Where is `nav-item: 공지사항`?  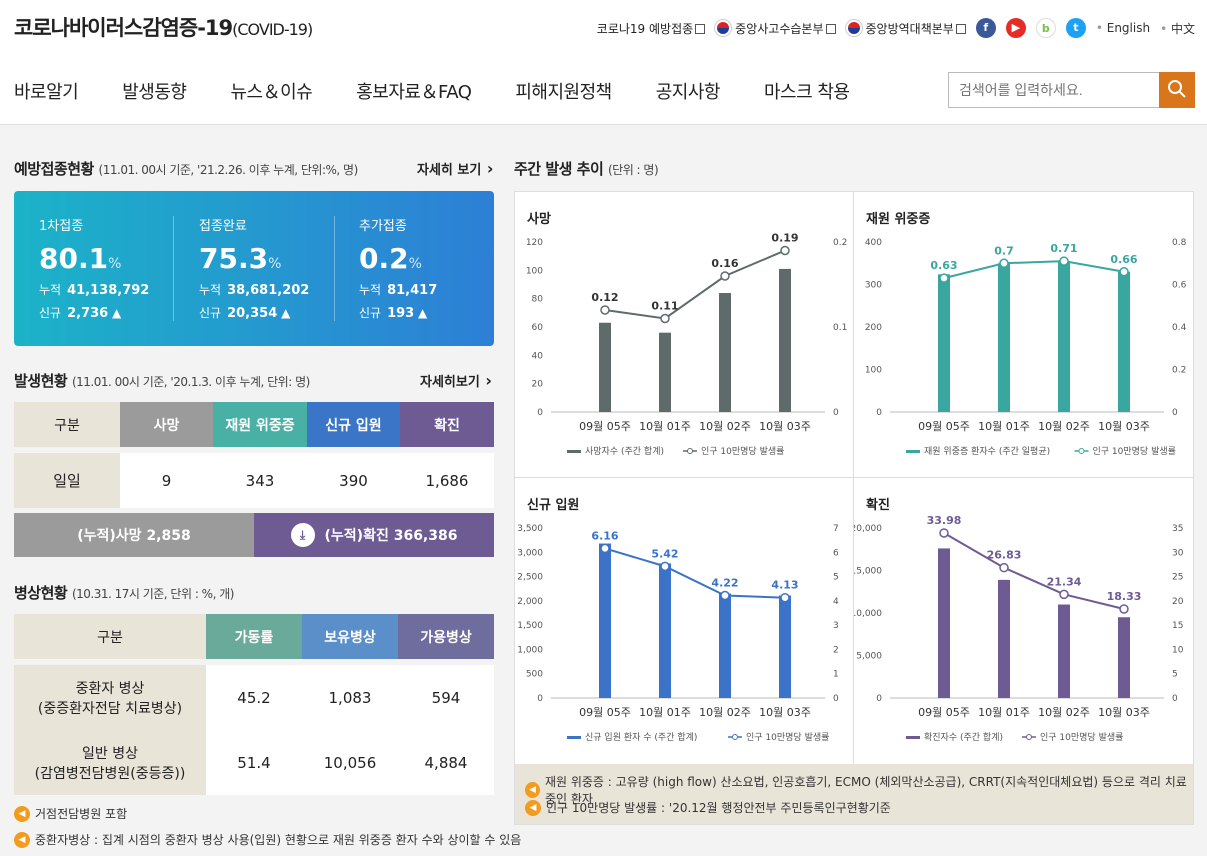 nav-item: 공지사항 is located at coordinates (688, 92).